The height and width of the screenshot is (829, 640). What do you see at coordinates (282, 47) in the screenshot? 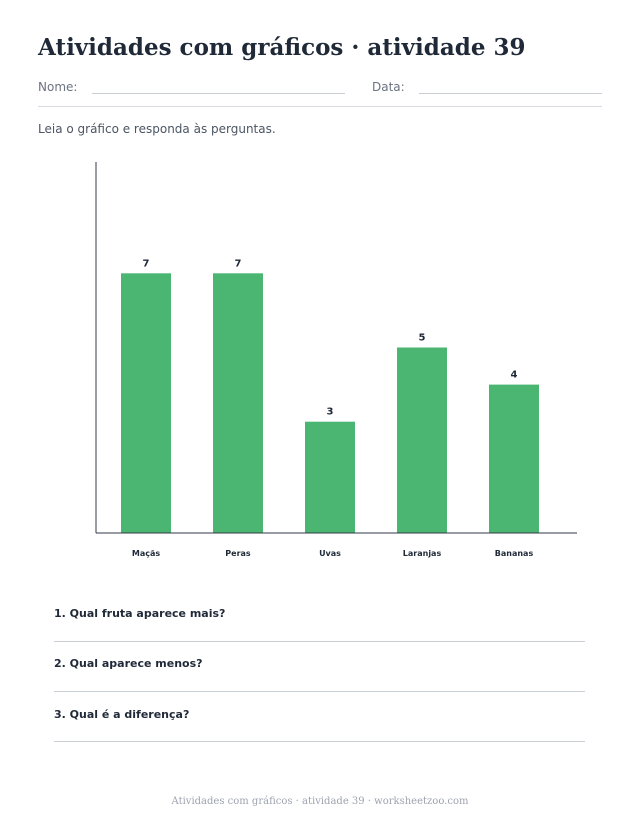
I see `worksheet-title: Atividades com gráficos · atividade 39` at bounding box center [282, 47].